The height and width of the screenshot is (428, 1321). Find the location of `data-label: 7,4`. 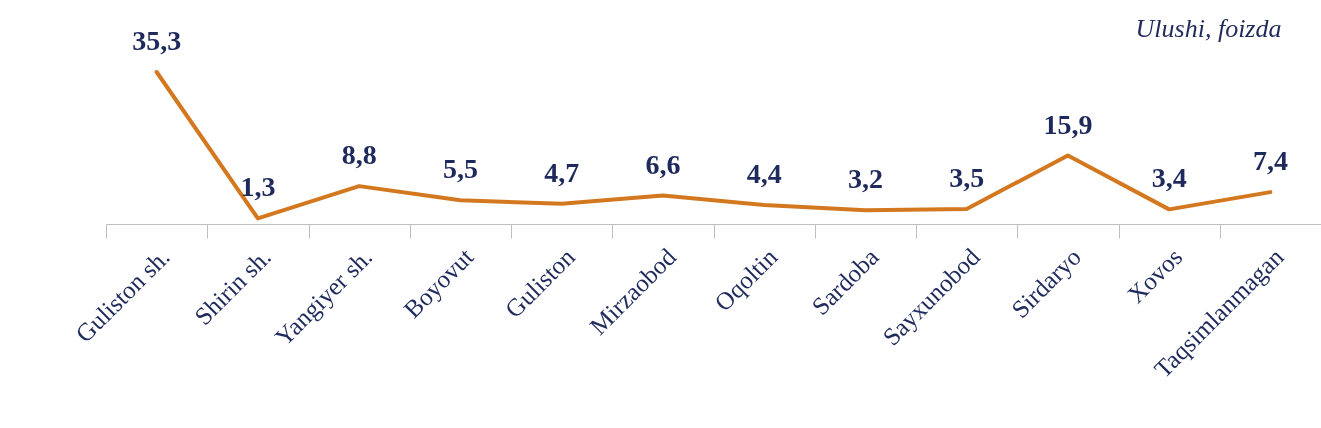

data-label: 7,4 is located at coordinates (1270, 161).